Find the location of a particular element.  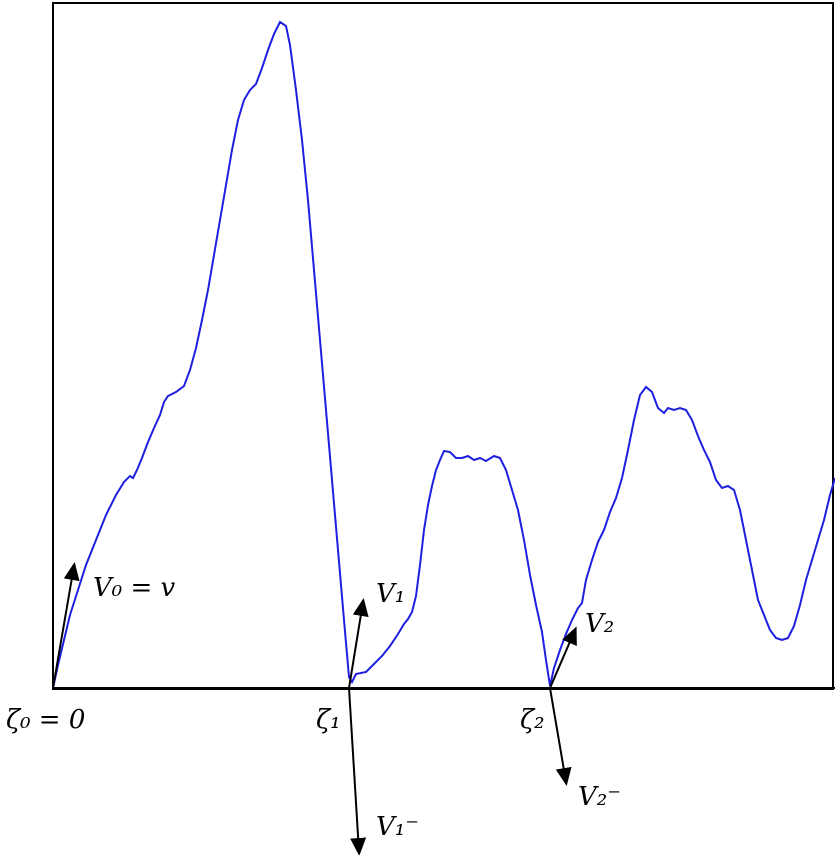

label-zeta2: ζ₂ is located at coordinates (532, 720).